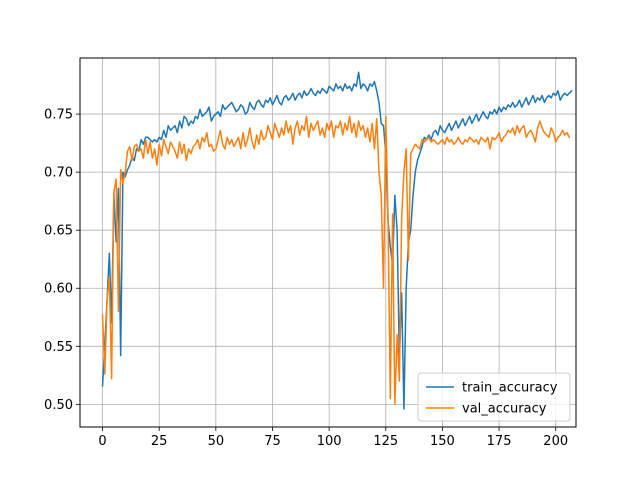 This screenshot has height=480, width=640. What do you see at coordinates (499, 441) in the screenshot?
I see `x-tick-label: 175` at bounding box center [499, 441].